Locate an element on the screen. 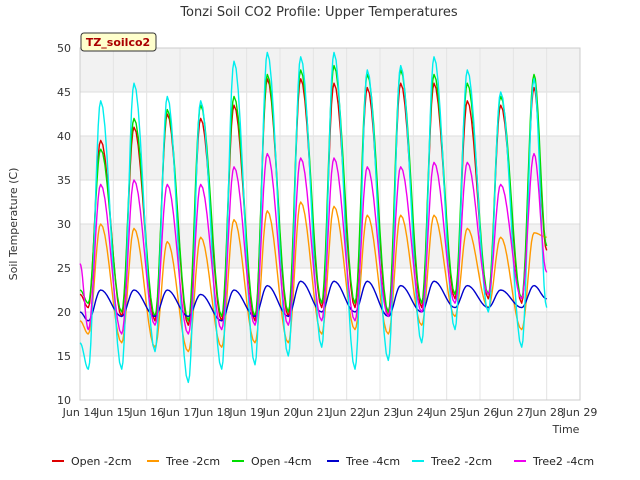 The height and width of the screenshot is (480, 640). x-tick-label: Jun 22 is located at coordinates (346, 412).